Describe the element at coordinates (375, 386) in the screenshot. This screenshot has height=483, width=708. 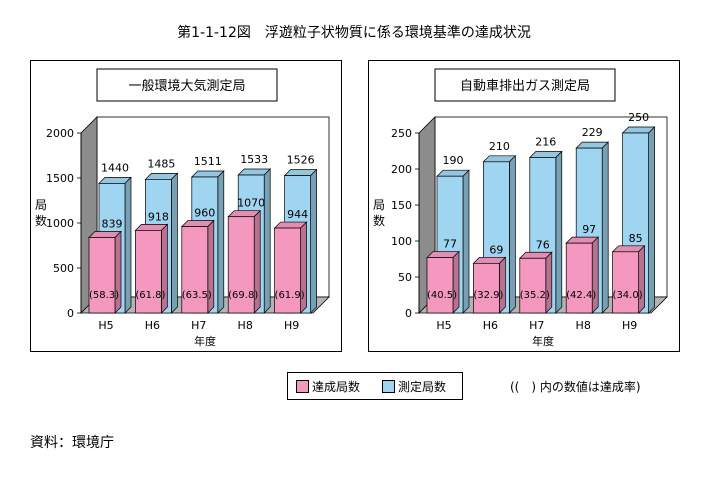
I see `legend: 達成局数 測定局数` at that location.